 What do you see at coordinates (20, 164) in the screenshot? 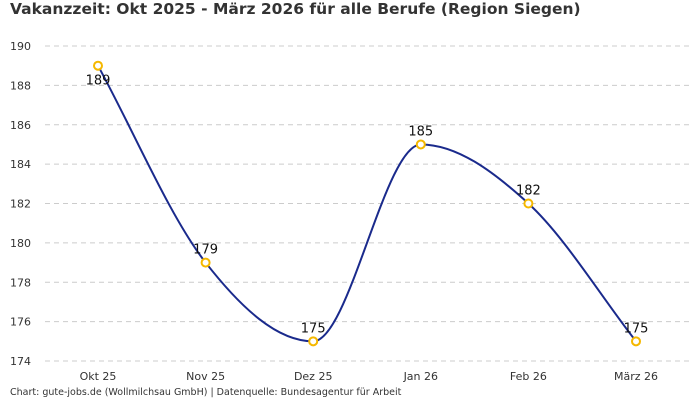
I see `y-tick-label: 184` at bounding box center [20, 164].